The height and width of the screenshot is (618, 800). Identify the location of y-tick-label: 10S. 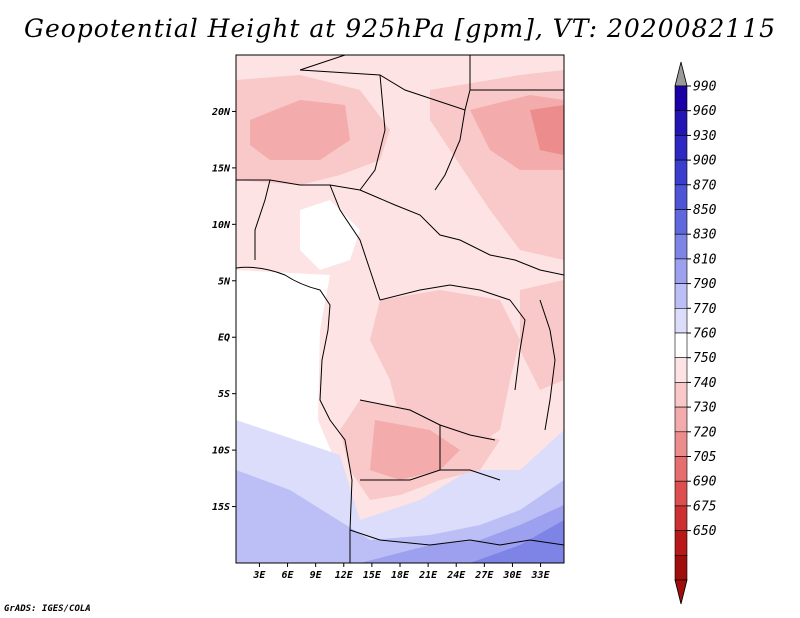
(221, 451).